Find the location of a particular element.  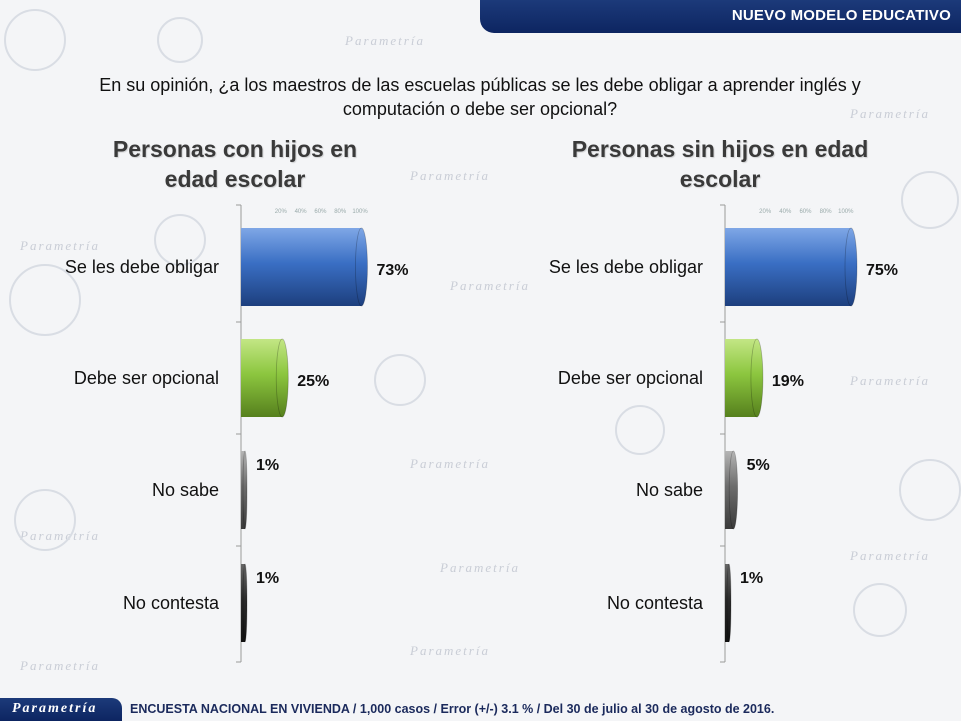

parametria-logo: Parametría is located at coordinates (61, 709).